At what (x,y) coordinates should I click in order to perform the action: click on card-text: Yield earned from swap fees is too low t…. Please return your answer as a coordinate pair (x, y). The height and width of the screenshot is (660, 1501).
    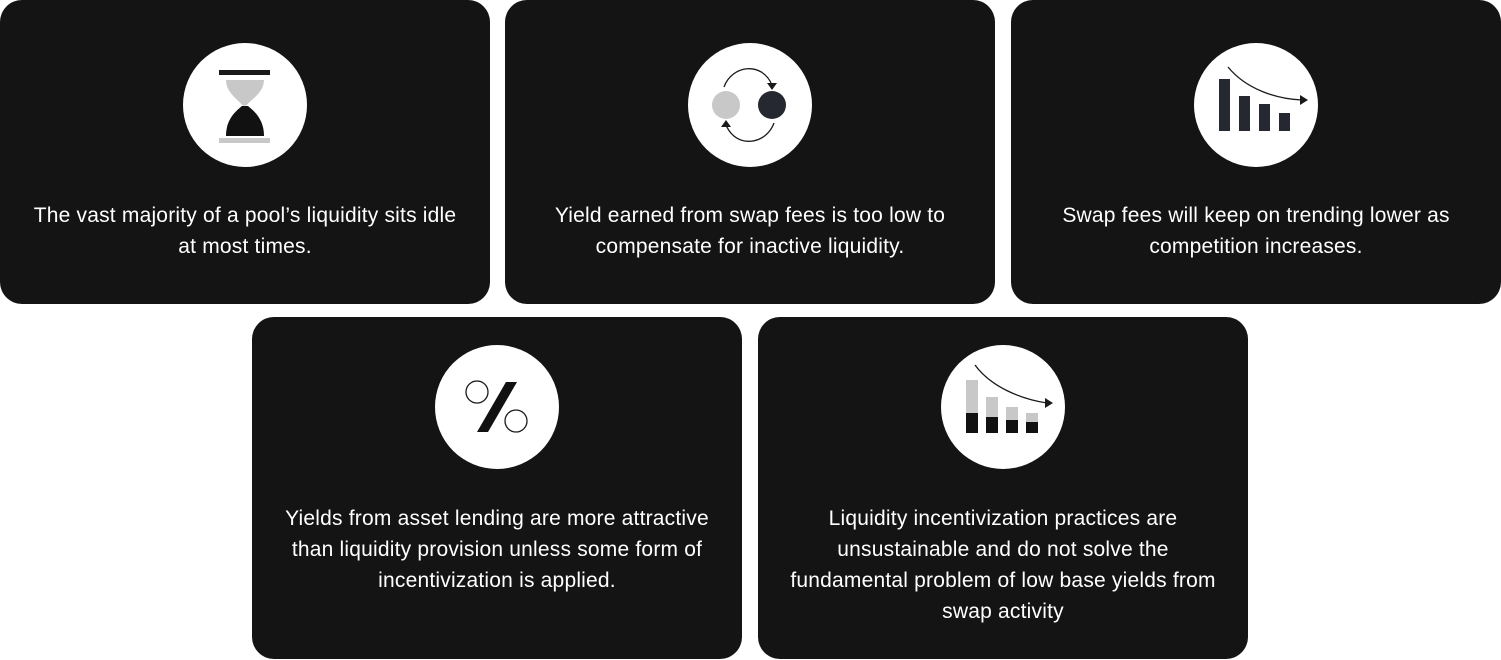
    Looking at the image, I should click on (750, 231).